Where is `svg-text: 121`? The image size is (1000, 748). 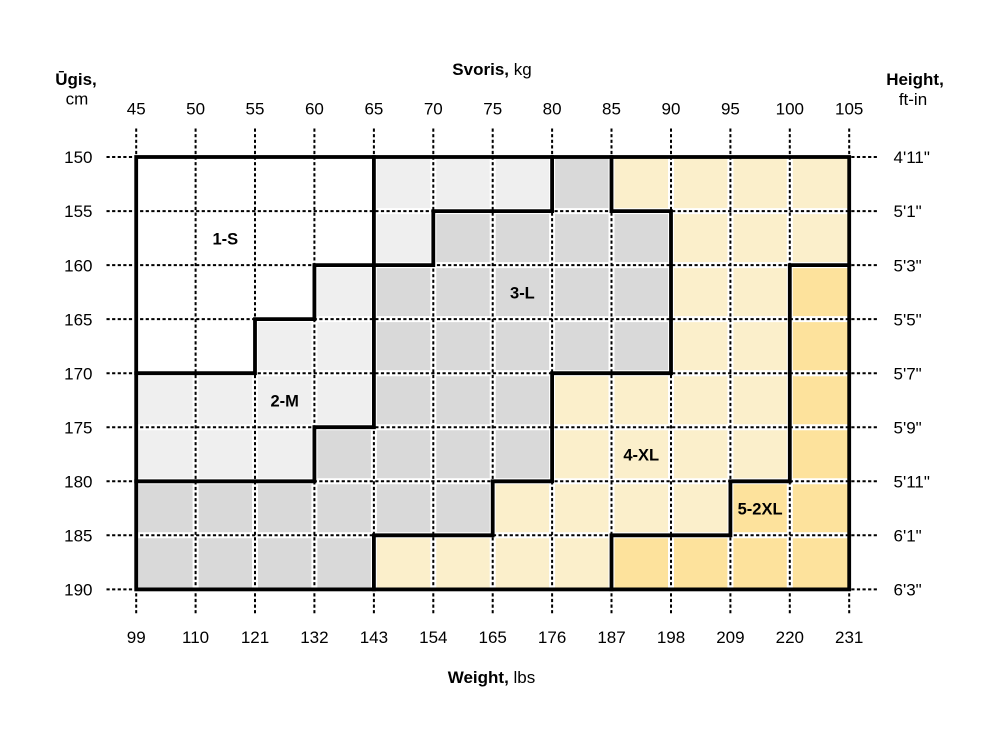 svg-text: 121 is located at coordinates (255, 637).